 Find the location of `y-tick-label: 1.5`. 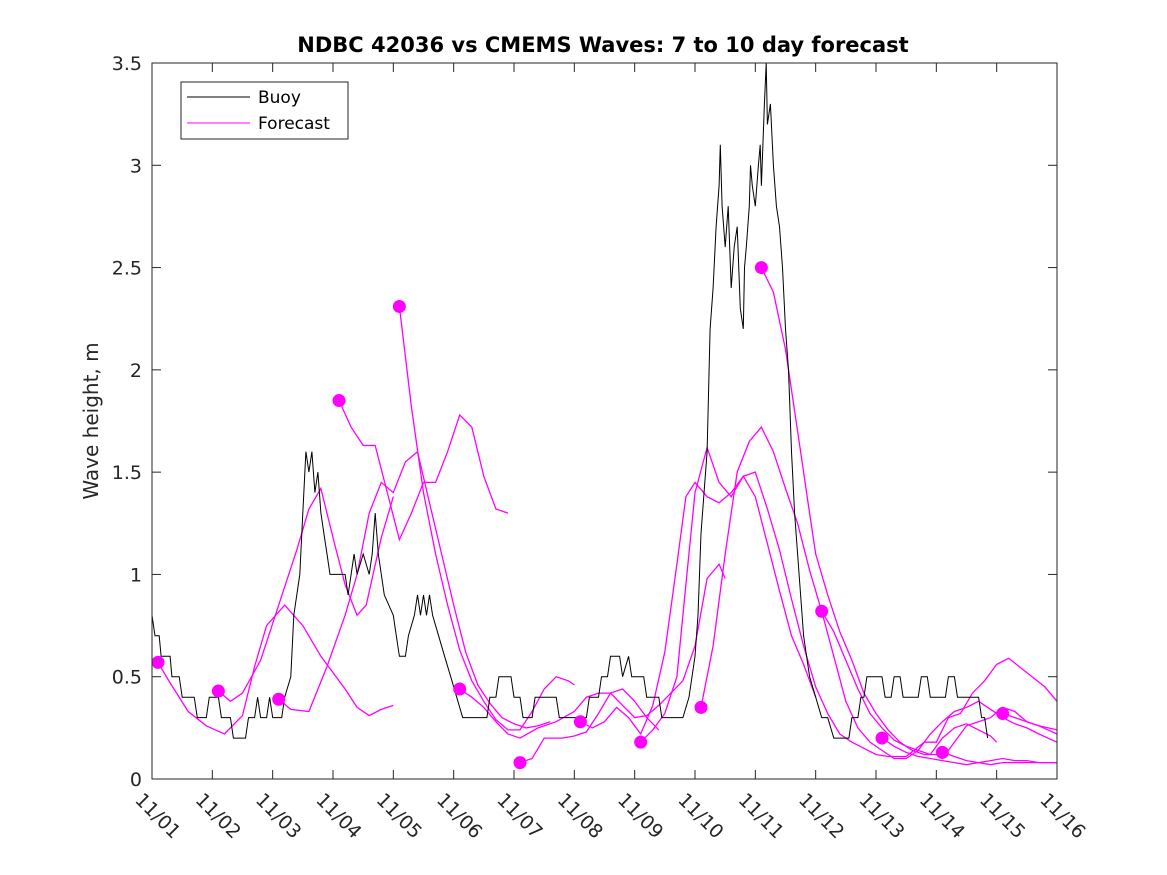

y-tick-label: 1.5 is located at coordinates (127, 473).